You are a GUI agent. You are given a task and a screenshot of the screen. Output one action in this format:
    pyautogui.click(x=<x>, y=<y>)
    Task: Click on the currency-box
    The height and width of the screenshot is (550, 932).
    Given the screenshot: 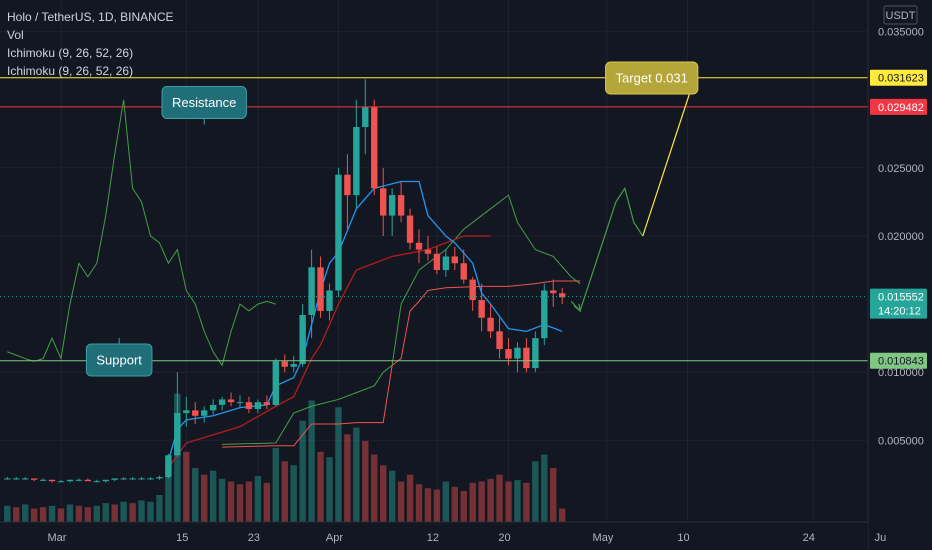 What is the action you would take?
    pyautogui.click(x=900, y=15)
    